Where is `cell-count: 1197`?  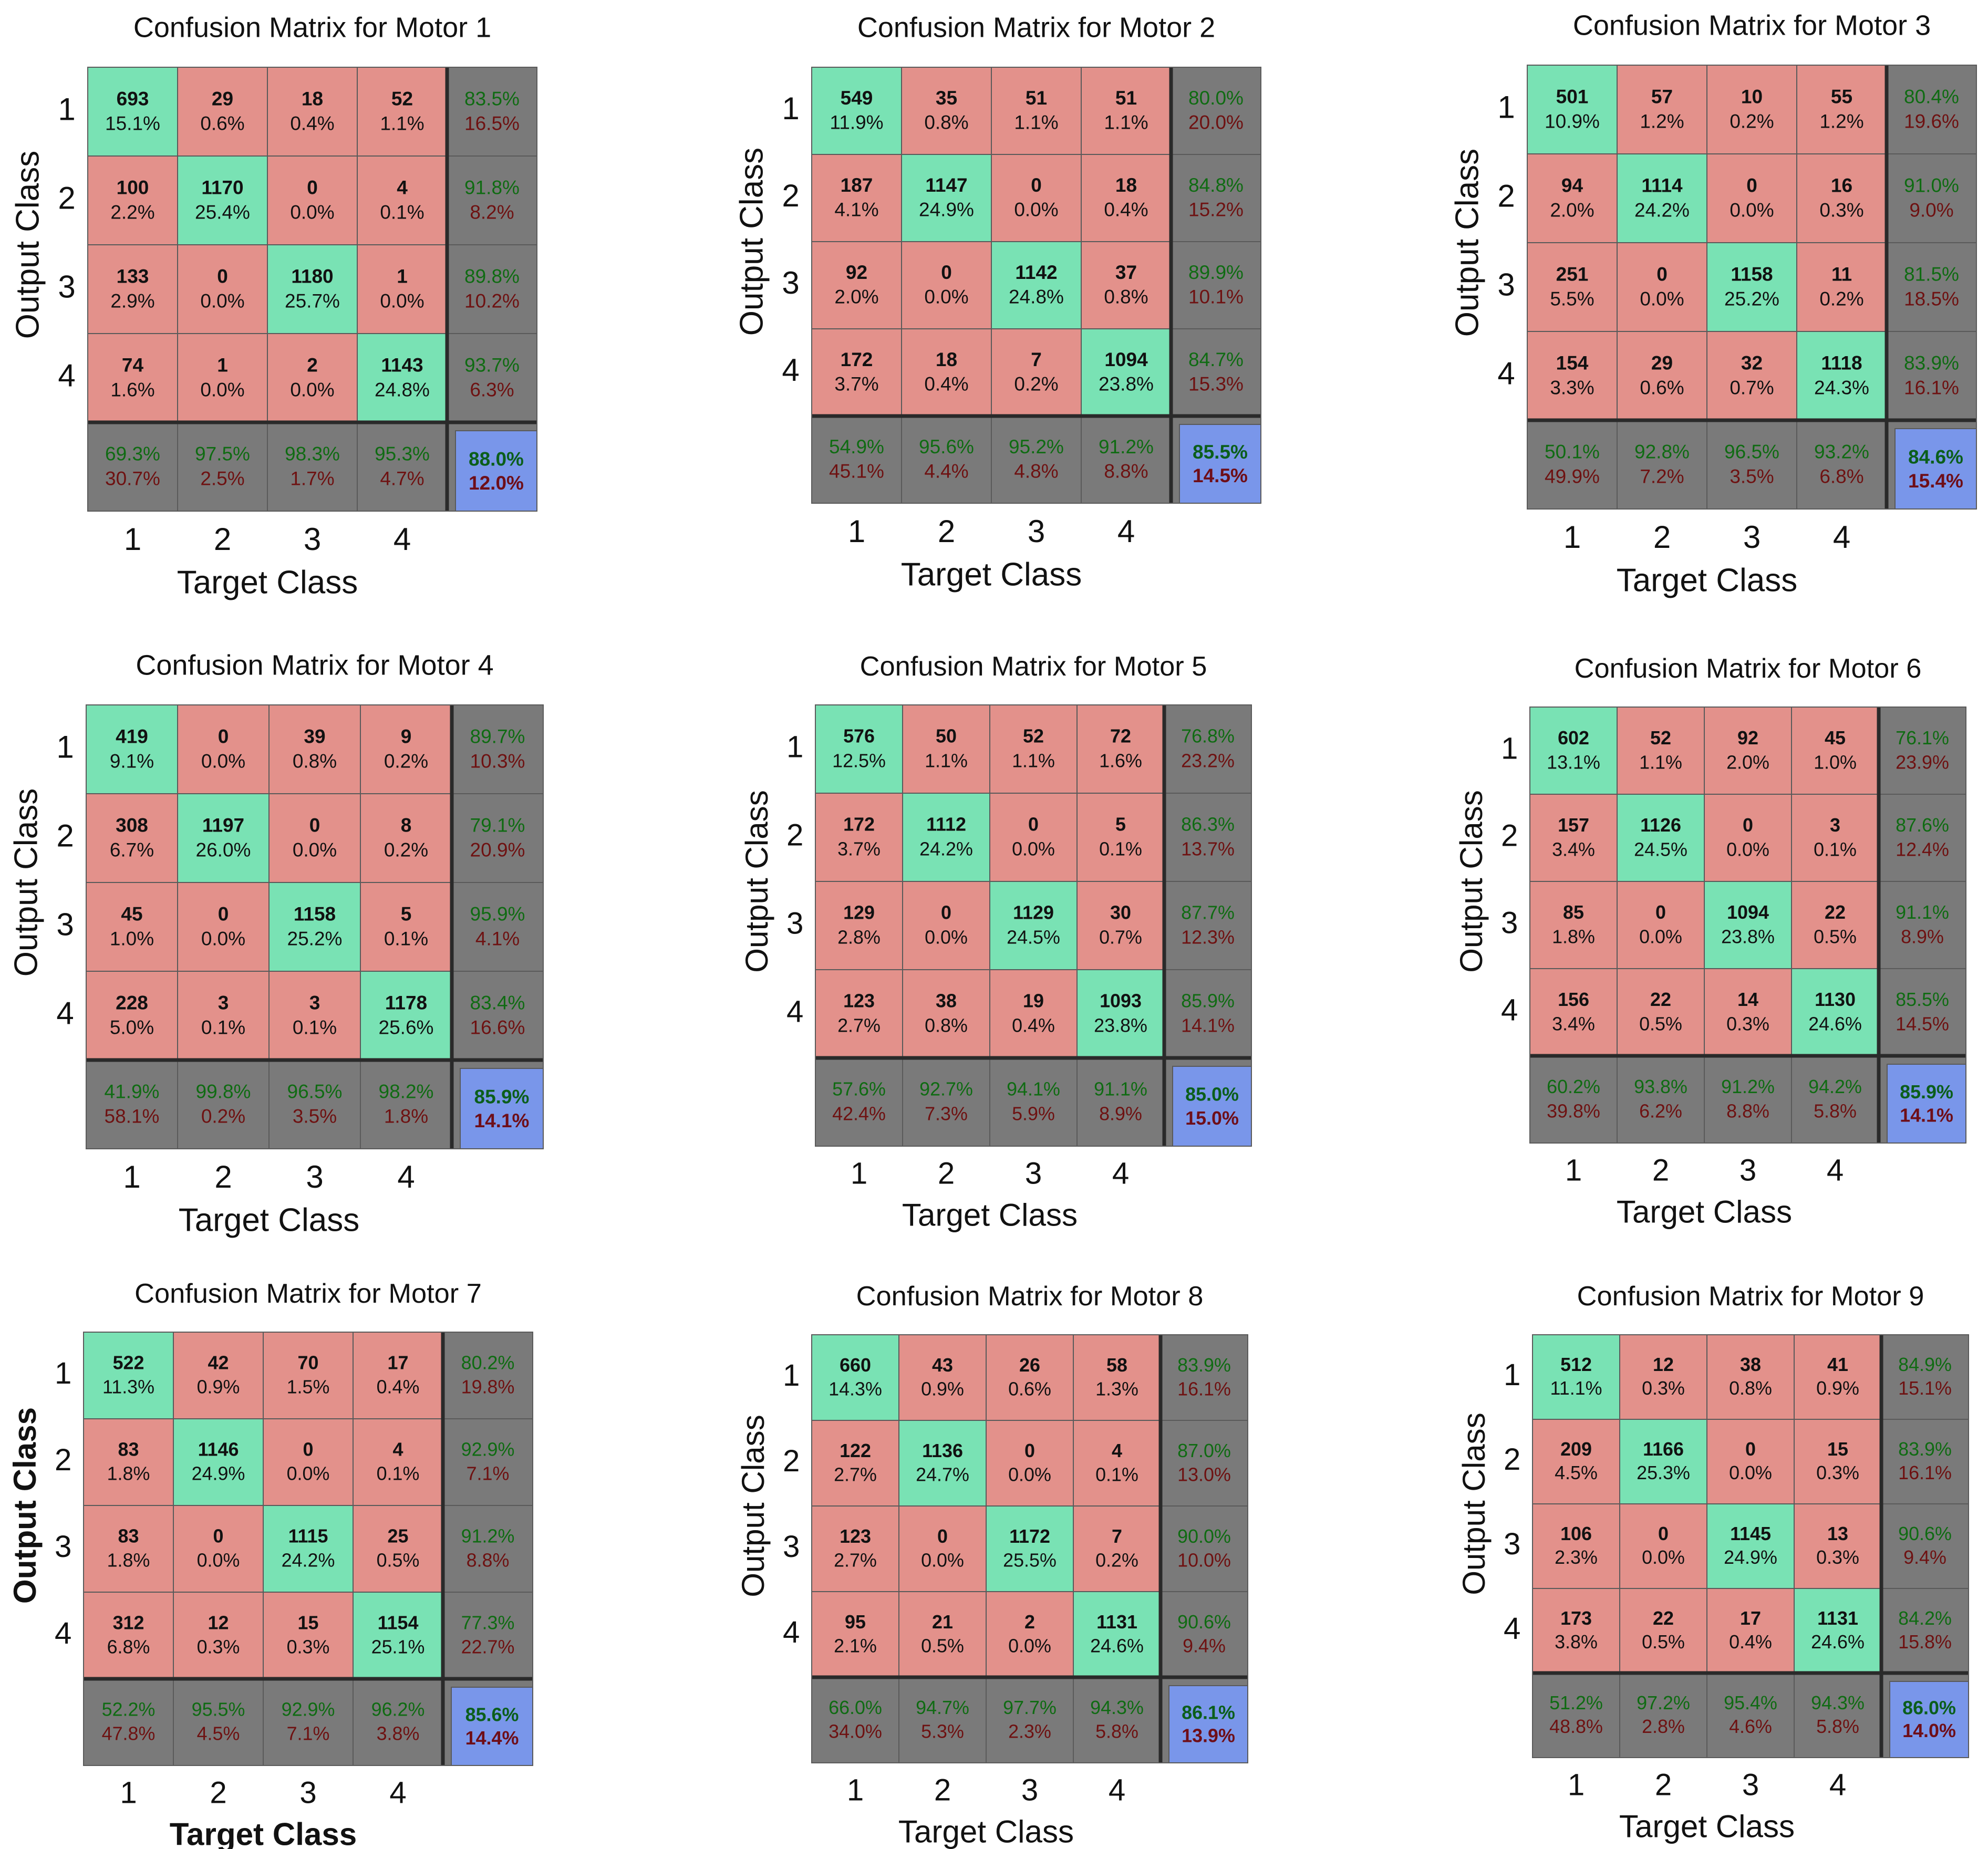 cell-count: 1197 is located at coordinates (223, 825).